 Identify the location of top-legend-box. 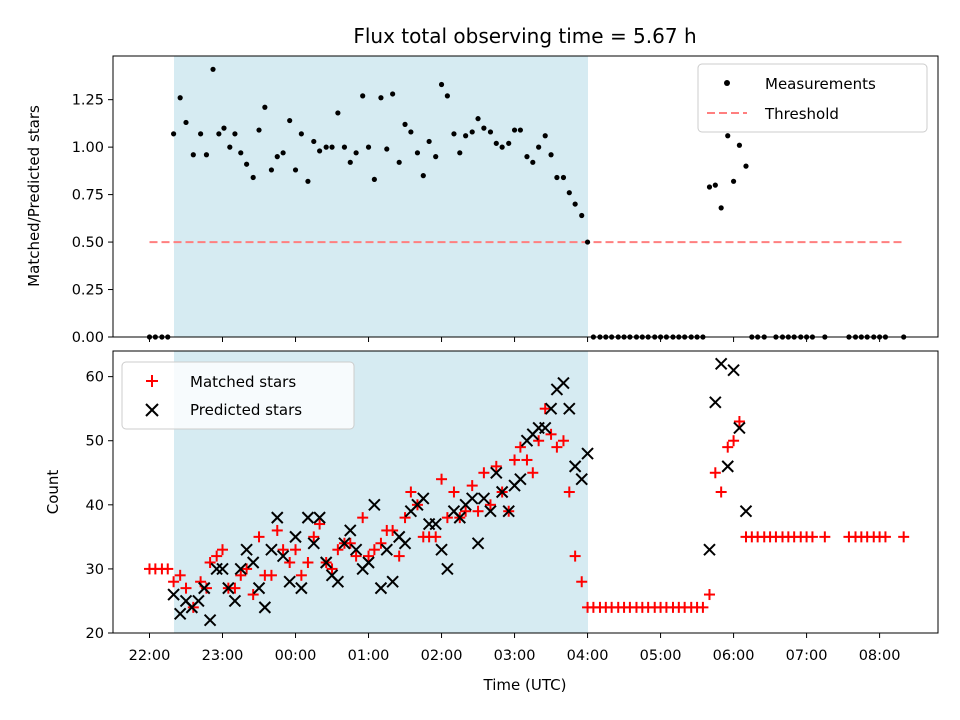
(812, 98).